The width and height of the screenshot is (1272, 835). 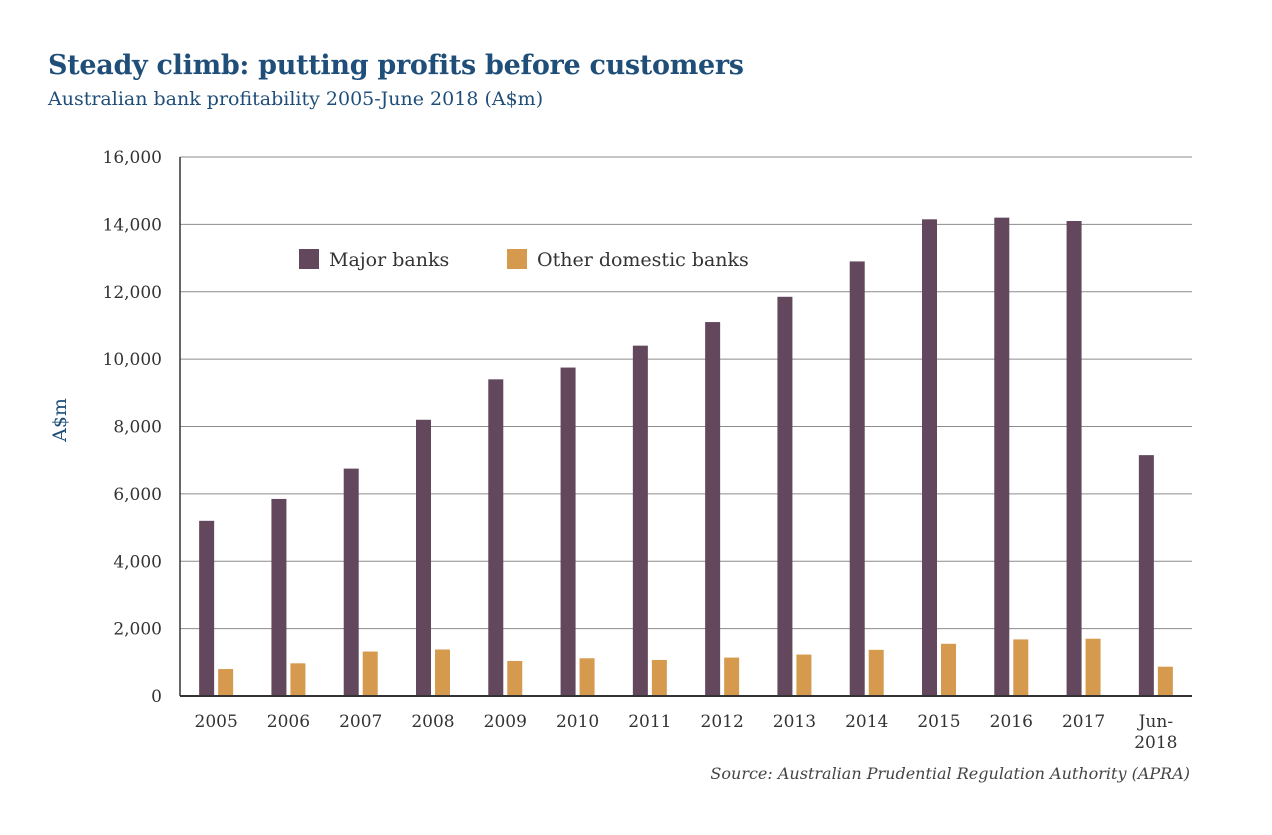 I want to click on y-tick-label: 10,000, so click(x=132, y=360).